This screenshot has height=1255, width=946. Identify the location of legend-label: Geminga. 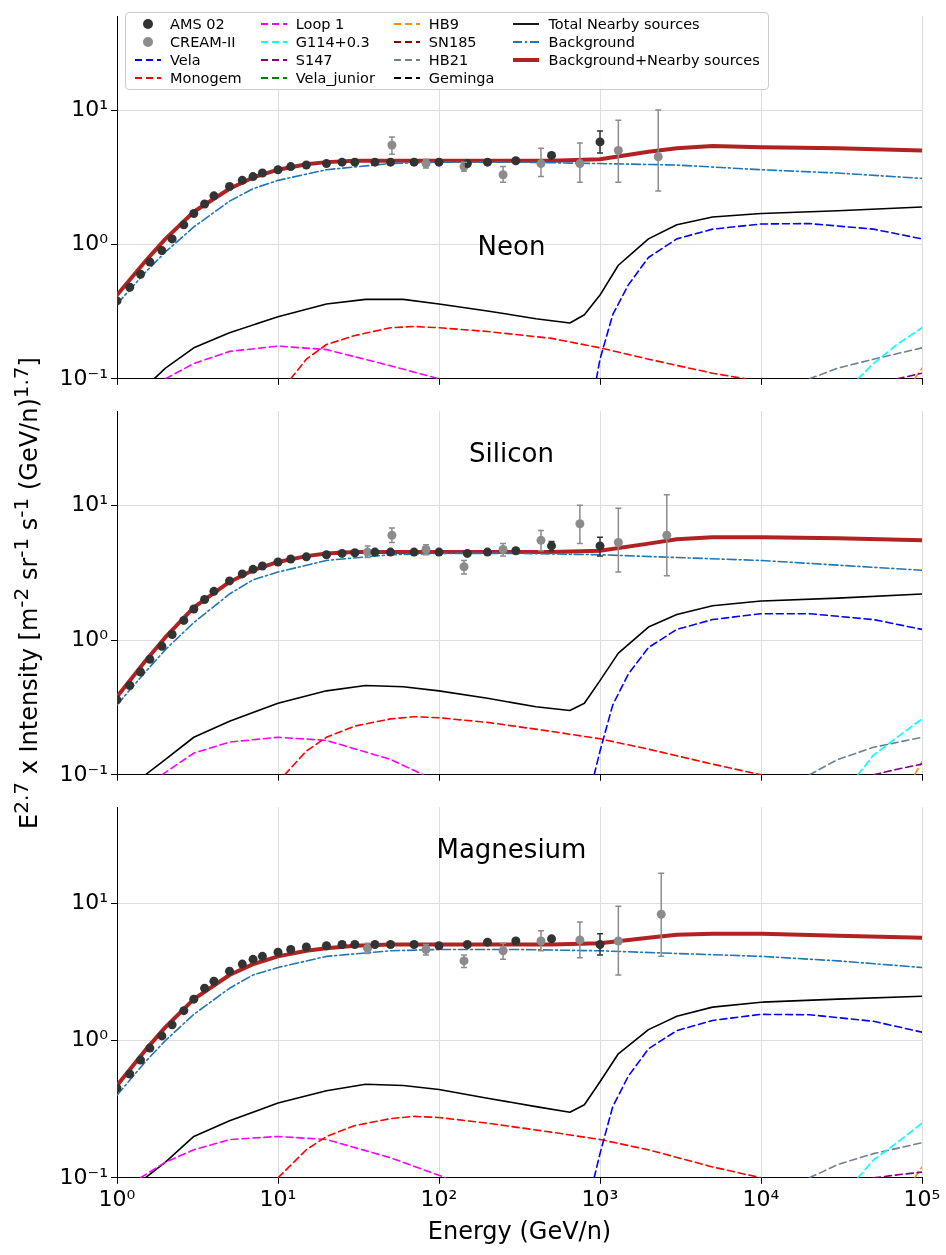
(461, 78).